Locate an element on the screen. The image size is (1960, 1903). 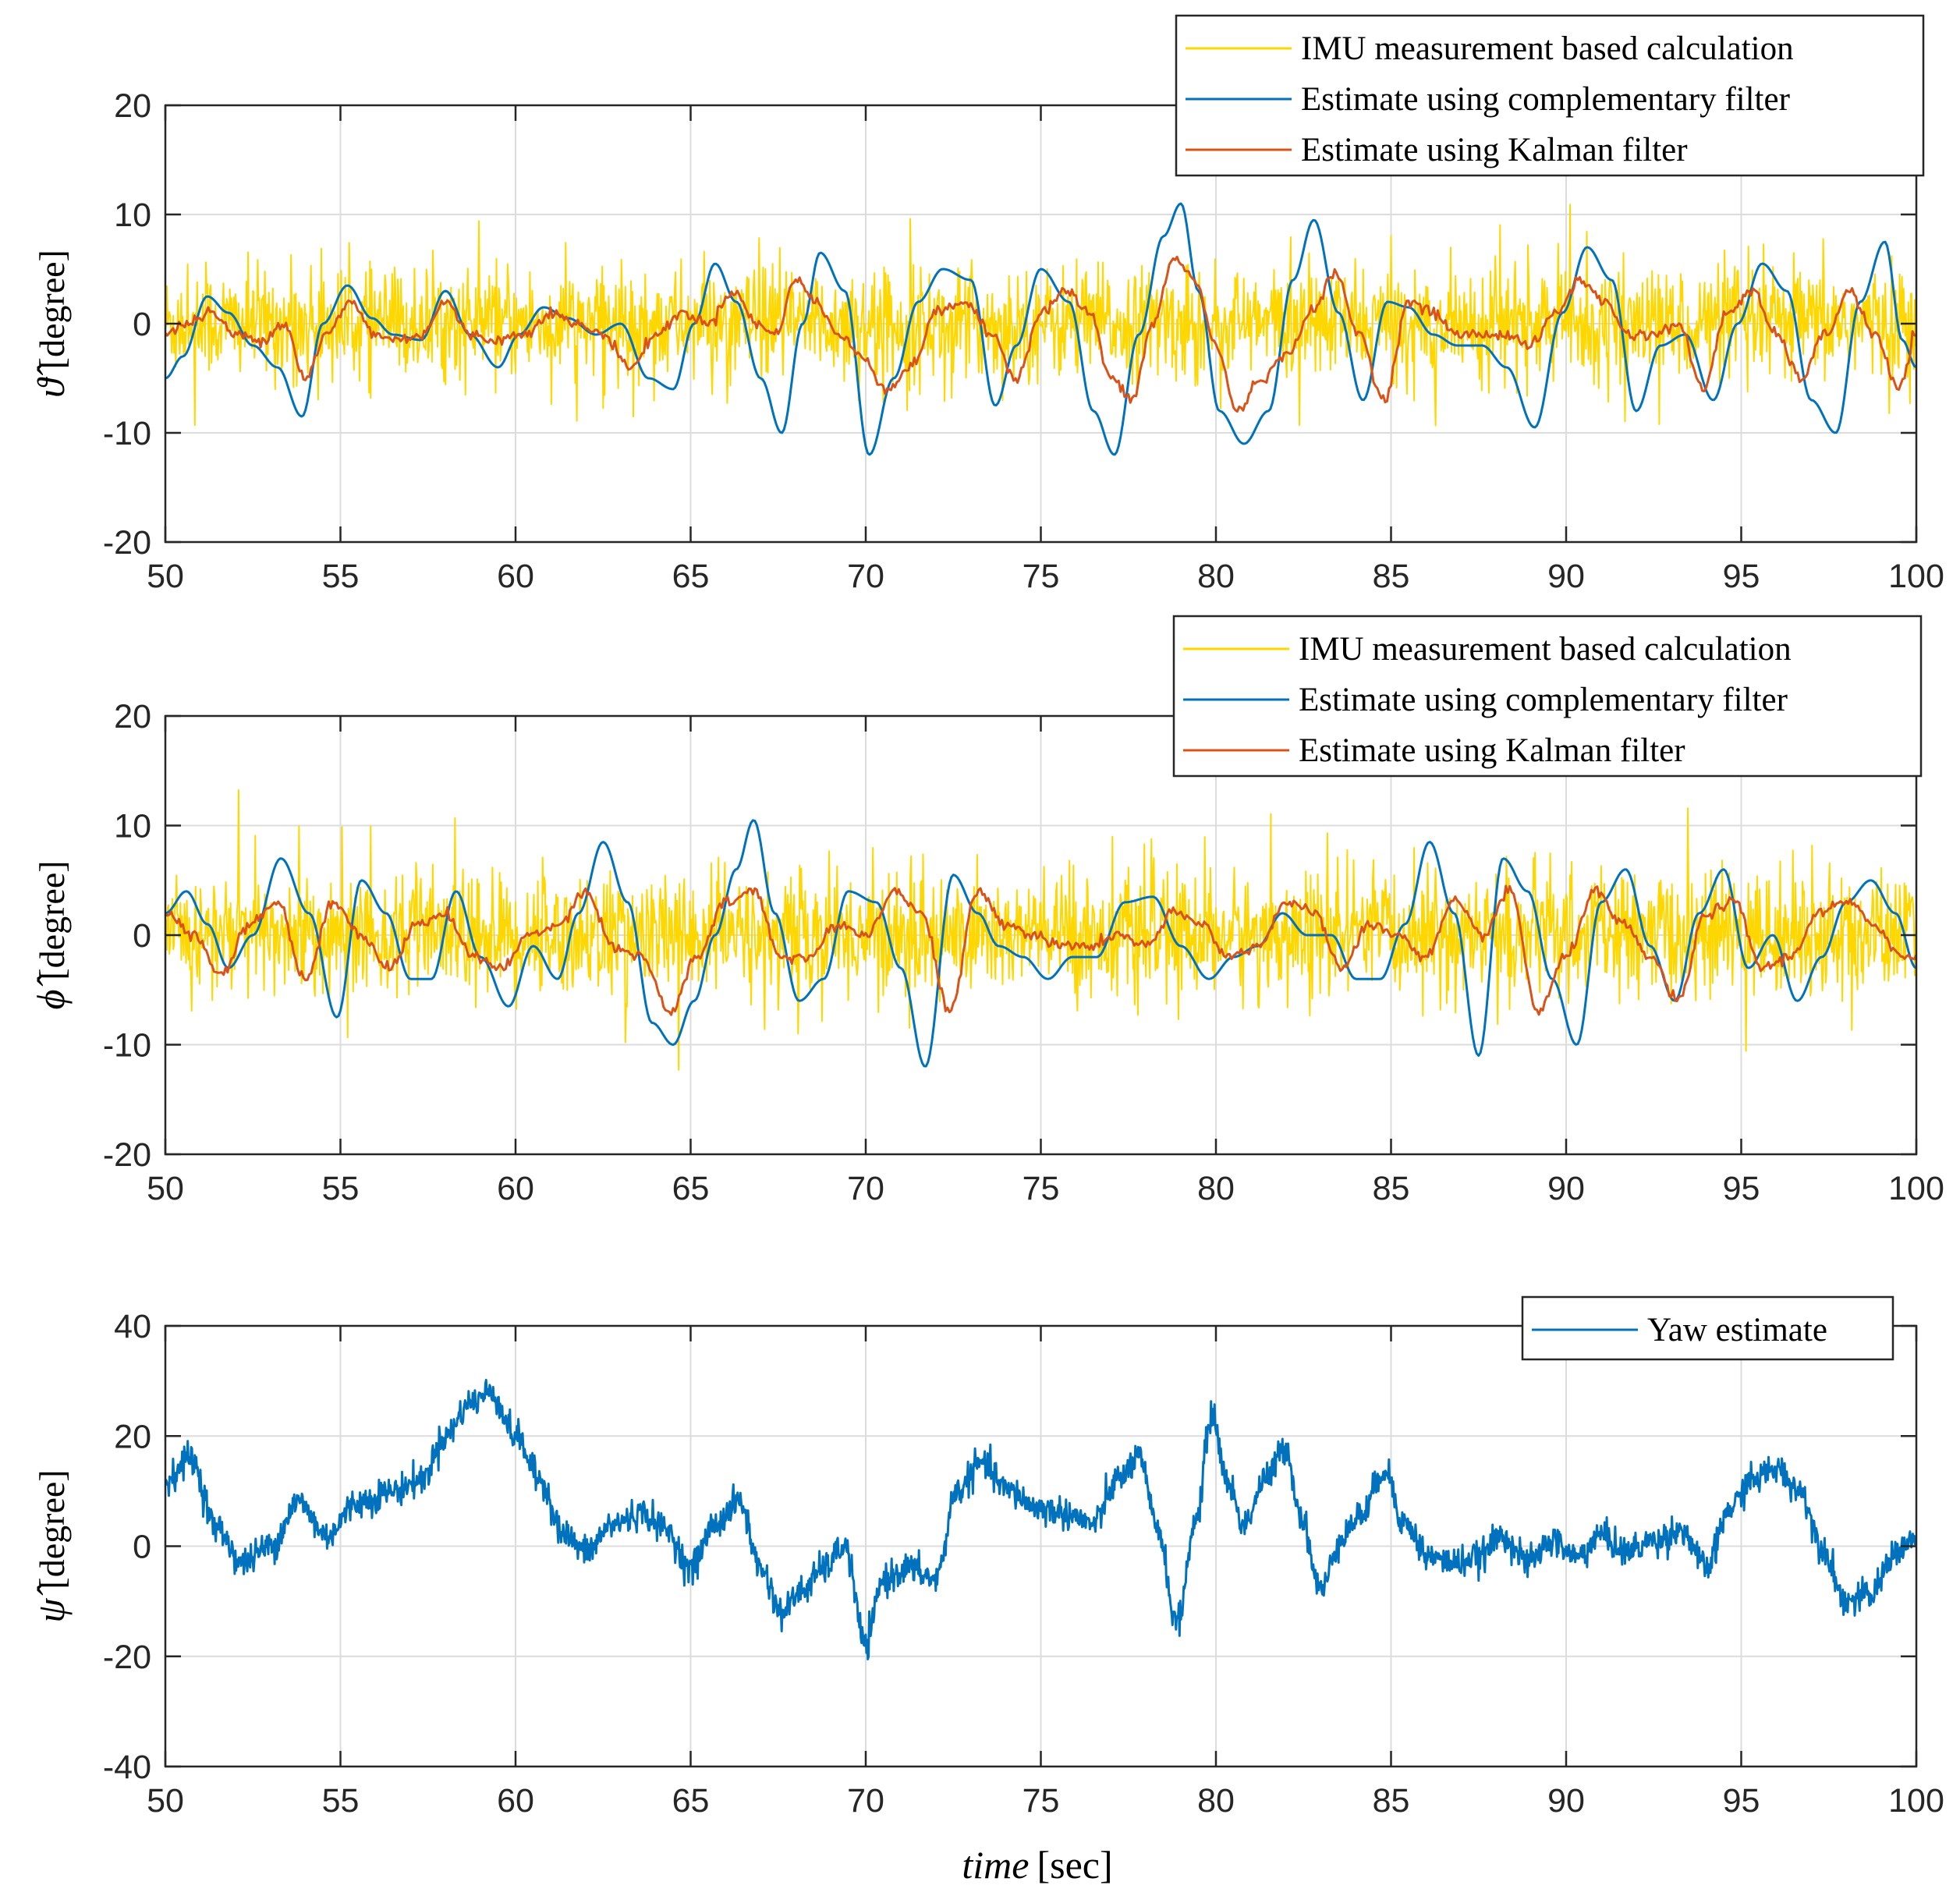
legend-entry-label: Yaw estimate is located at coordinates (1737, 1330).